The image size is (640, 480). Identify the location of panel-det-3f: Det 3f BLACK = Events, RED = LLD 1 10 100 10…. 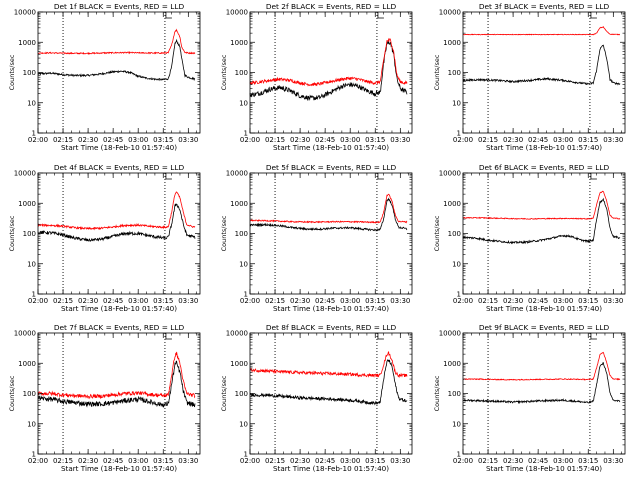
(529, 77).